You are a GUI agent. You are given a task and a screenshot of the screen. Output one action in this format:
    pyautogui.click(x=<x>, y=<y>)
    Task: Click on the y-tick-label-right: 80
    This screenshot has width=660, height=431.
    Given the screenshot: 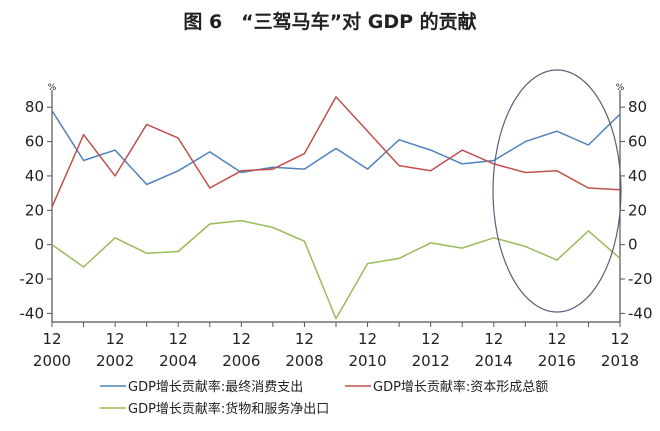 What is the action you would take?
    pyautogui.click(x=637, y=107)
    